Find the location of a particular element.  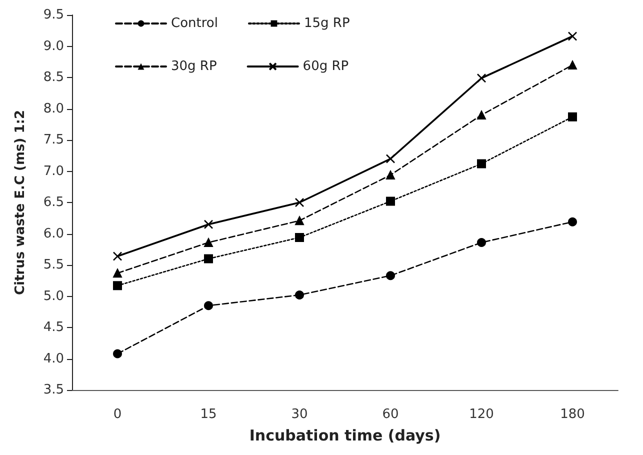

y-axis-title: Citrus waste E.C (ms) 1:2 is located at coordinates (20, 203).